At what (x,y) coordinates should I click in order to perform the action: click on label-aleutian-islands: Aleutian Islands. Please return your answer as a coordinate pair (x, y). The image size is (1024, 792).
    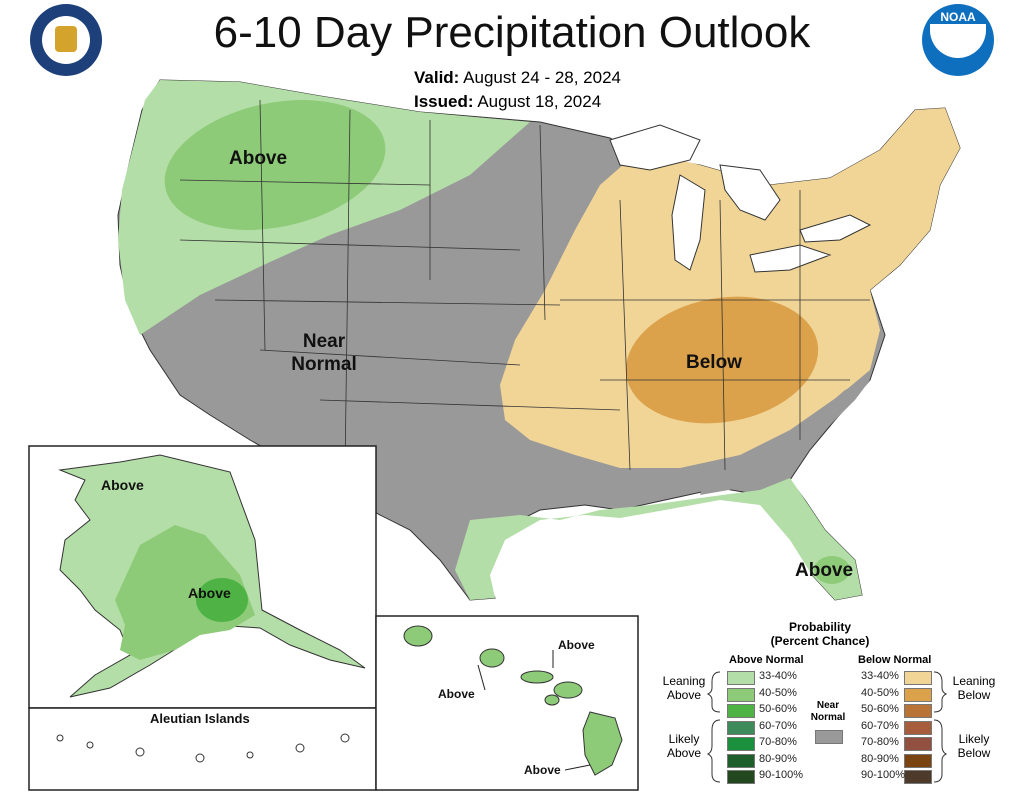
    Looking at the image, I should click on (200, 718).